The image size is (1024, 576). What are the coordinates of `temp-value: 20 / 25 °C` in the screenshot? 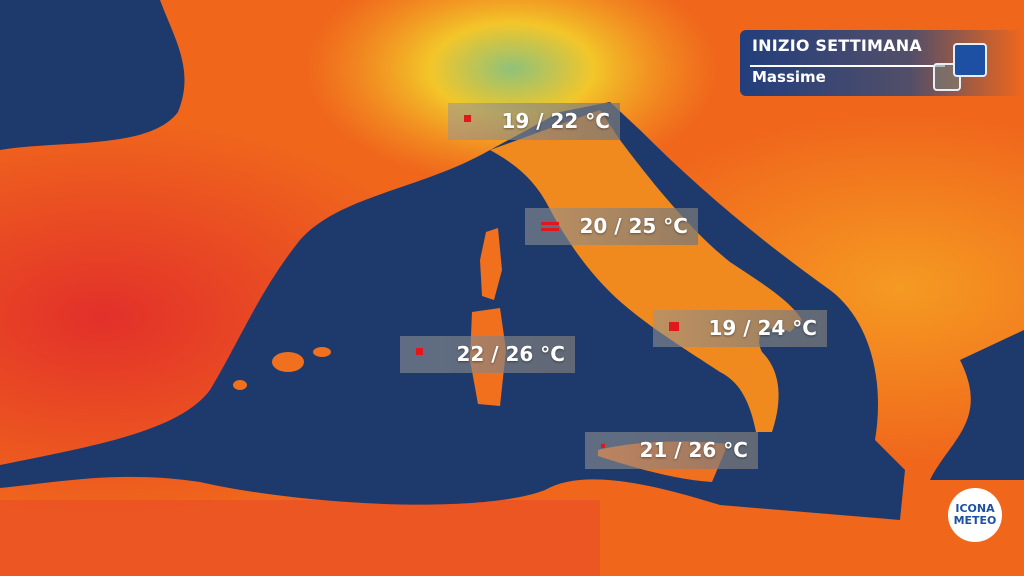 It's located at (633, 226).